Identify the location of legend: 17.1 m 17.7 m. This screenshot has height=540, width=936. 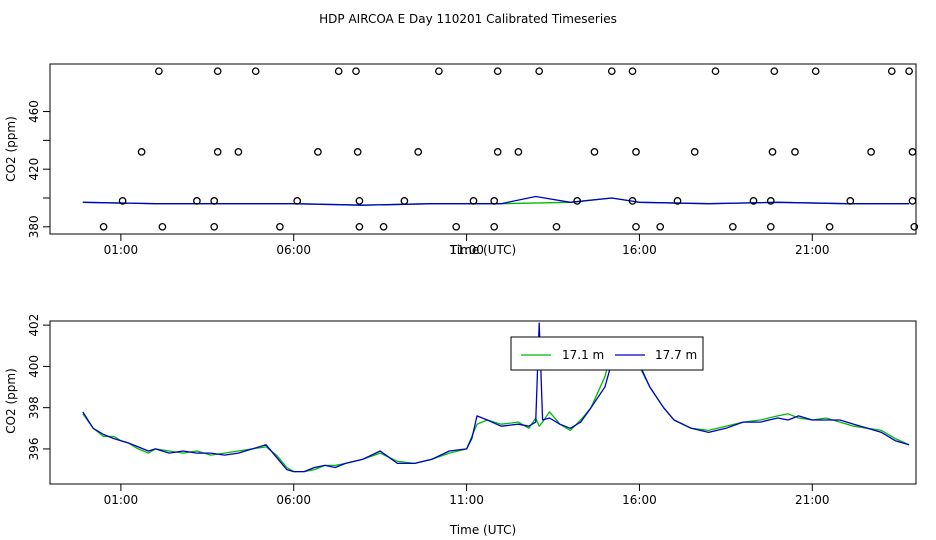
(607, 353).